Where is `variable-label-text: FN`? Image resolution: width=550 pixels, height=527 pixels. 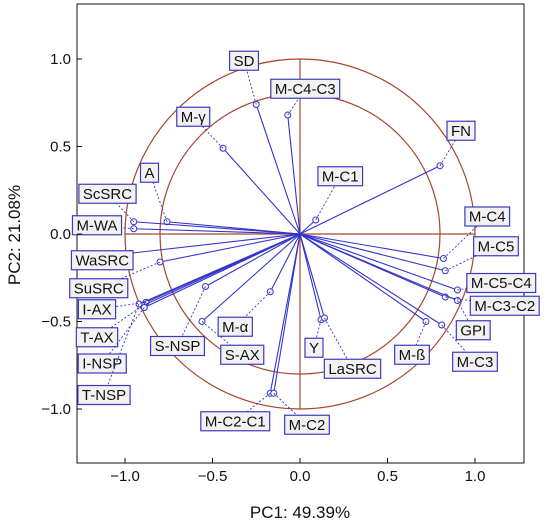
variable-label-text: FN is located at coordinates (461, 131).